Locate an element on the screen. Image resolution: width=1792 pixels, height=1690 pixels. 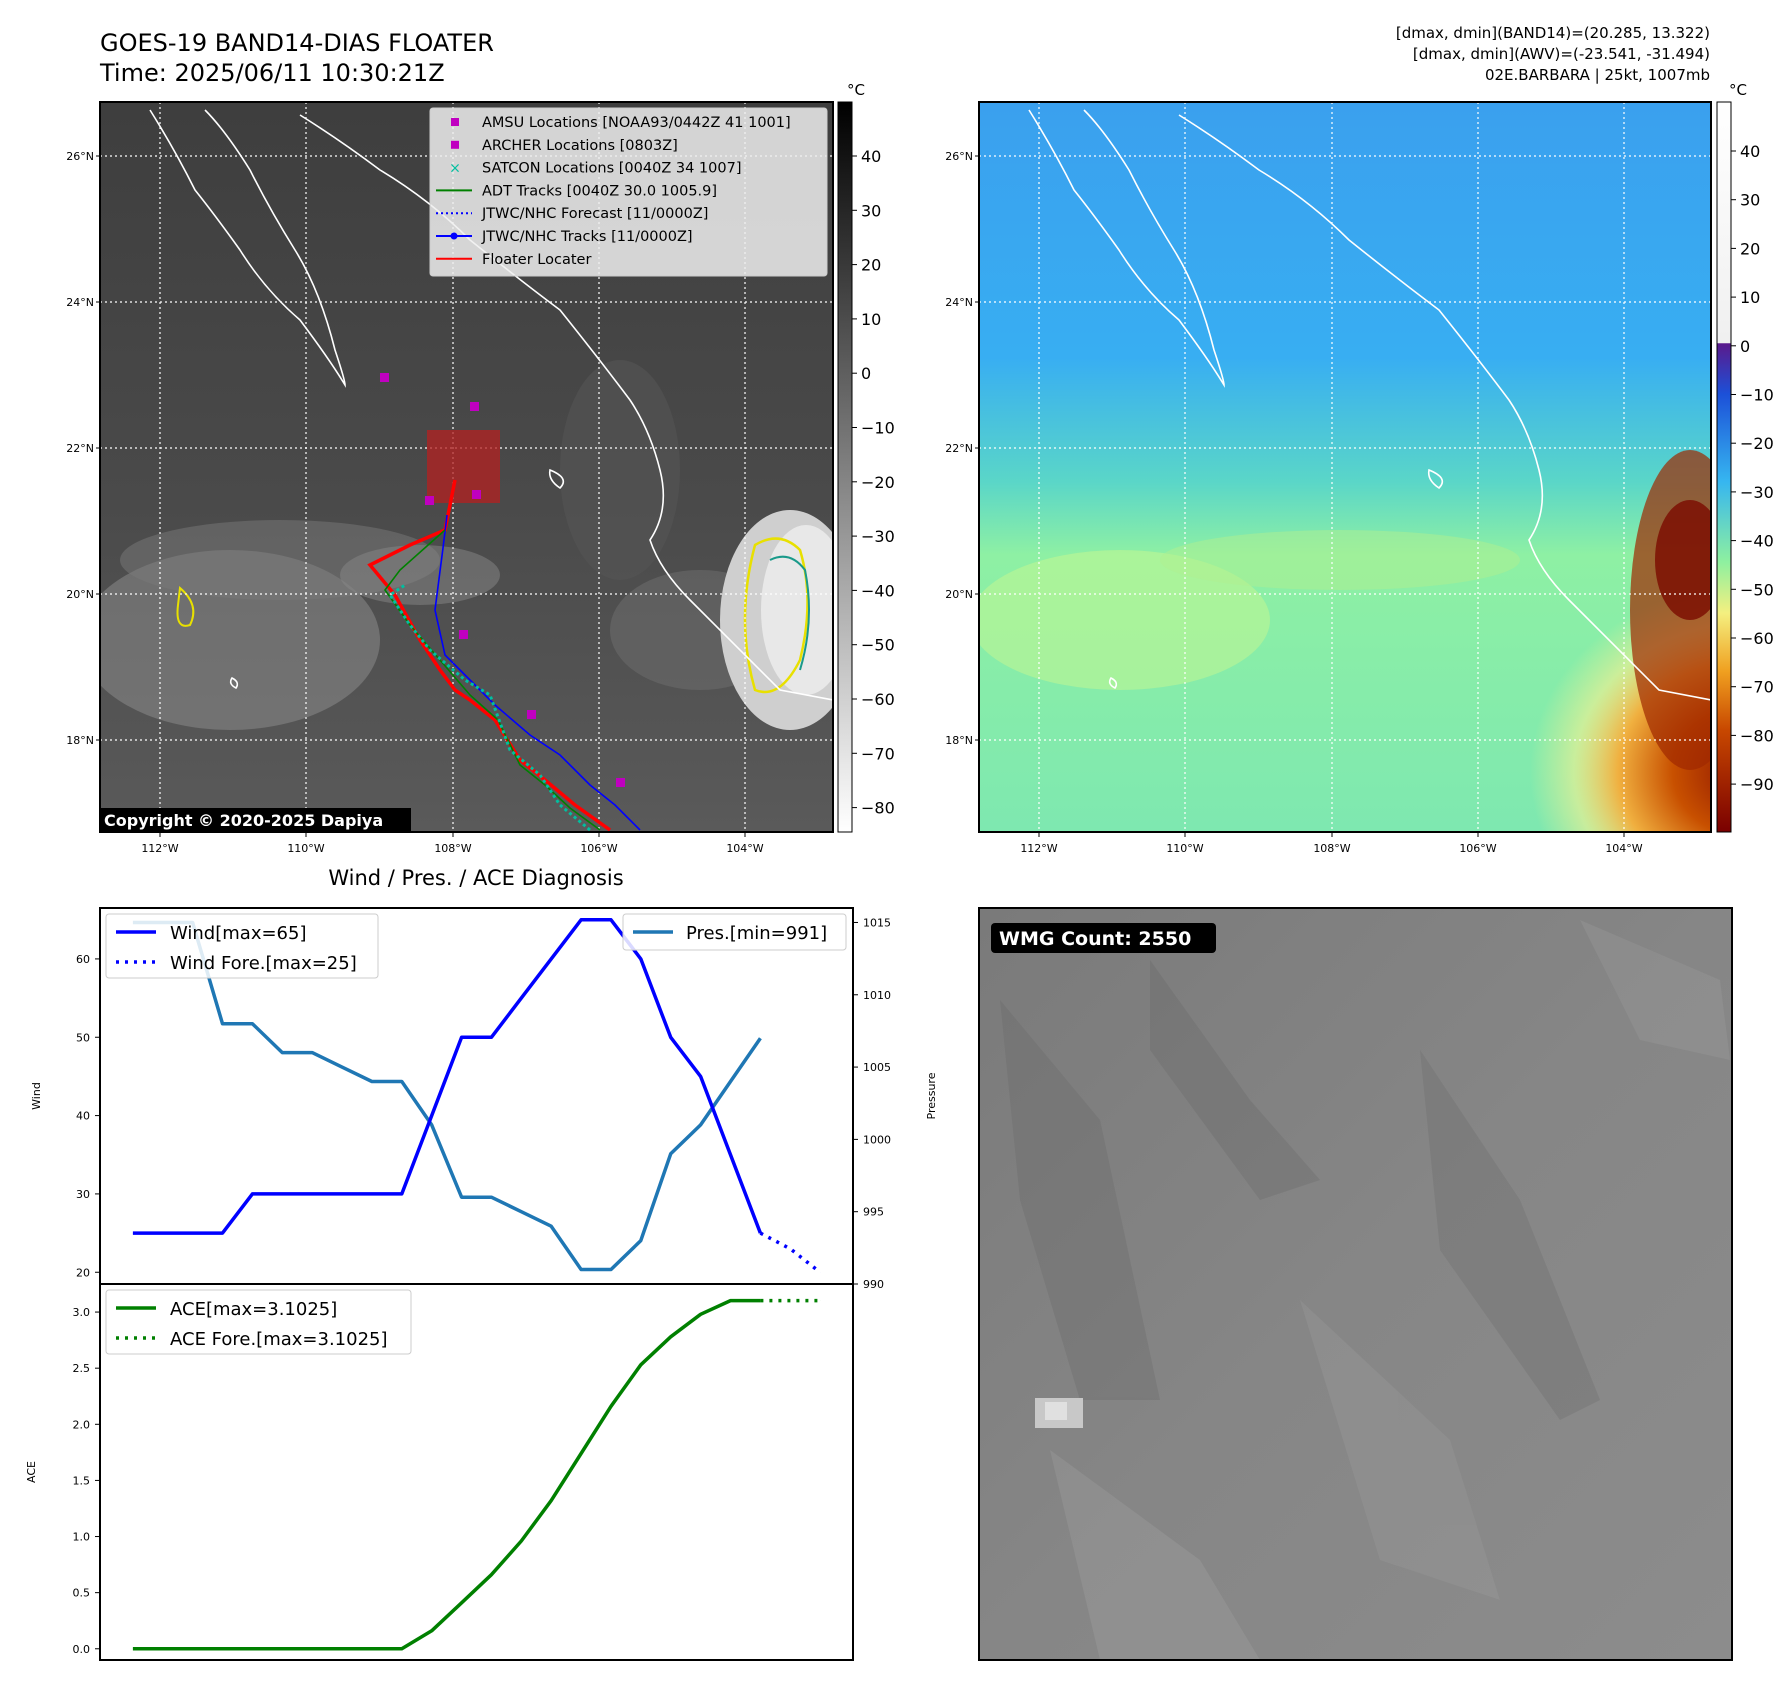
figure-title: GOES-19 BAND14-DIAS FLOATER is located at coordinates (297, 43).